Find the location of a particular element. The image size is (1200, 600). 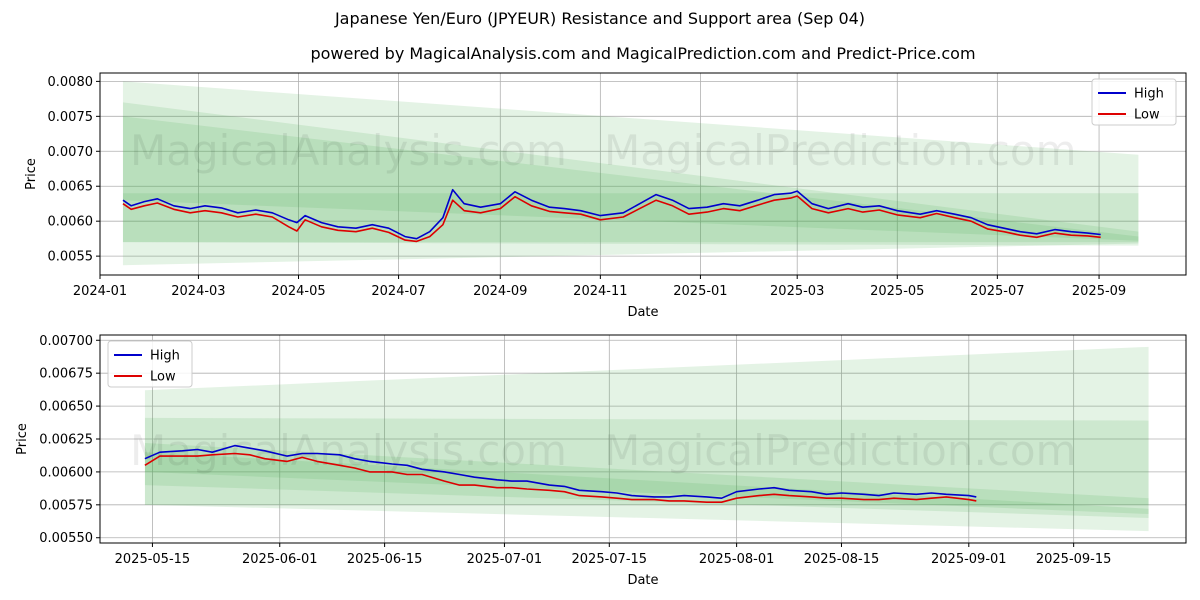

x-tick-label: 2024-05 is located at coordinates (298, 291).